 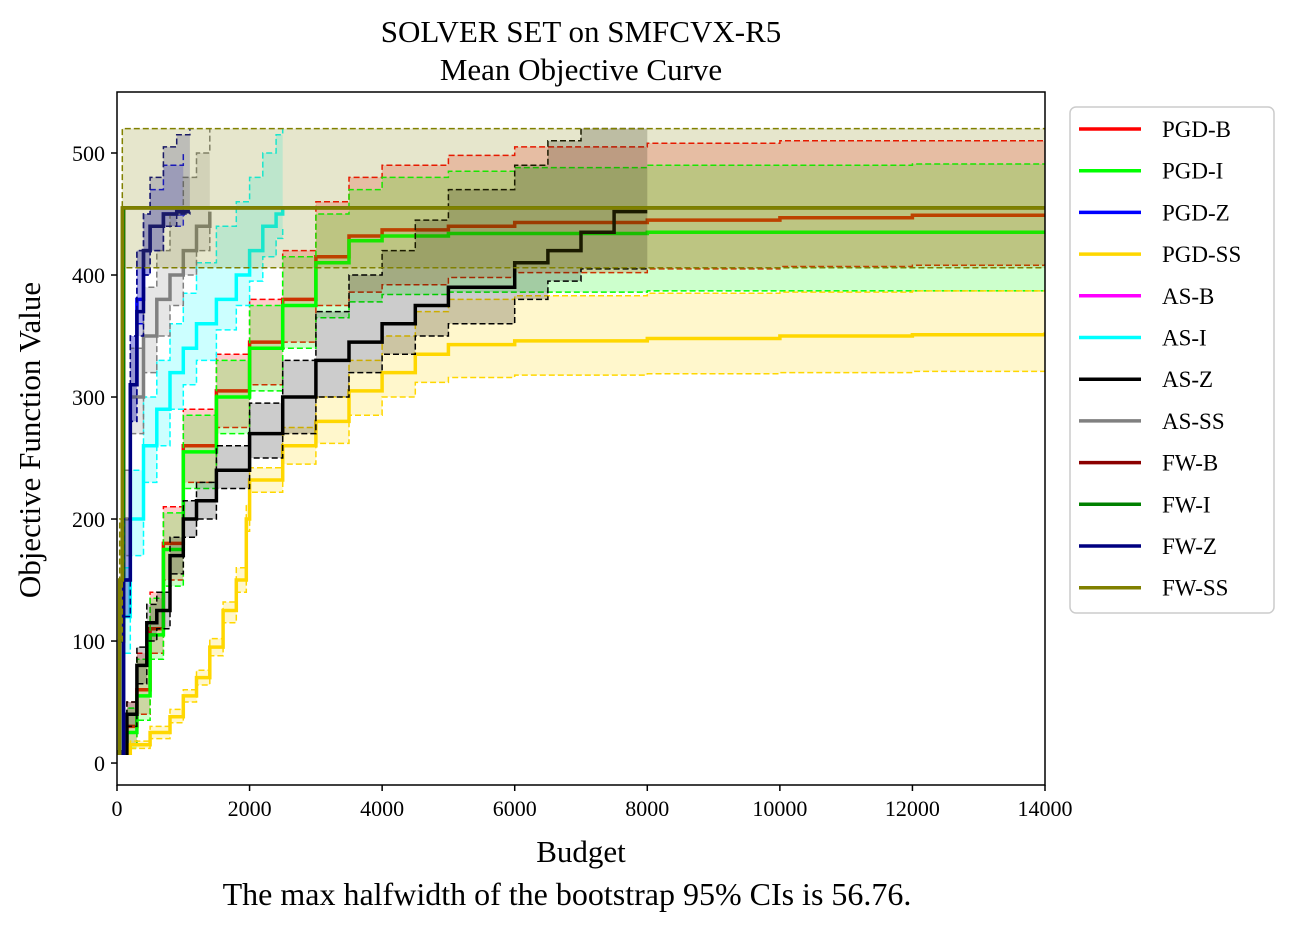 I want to click on series-line-as-i, so click(x=201, y=481).